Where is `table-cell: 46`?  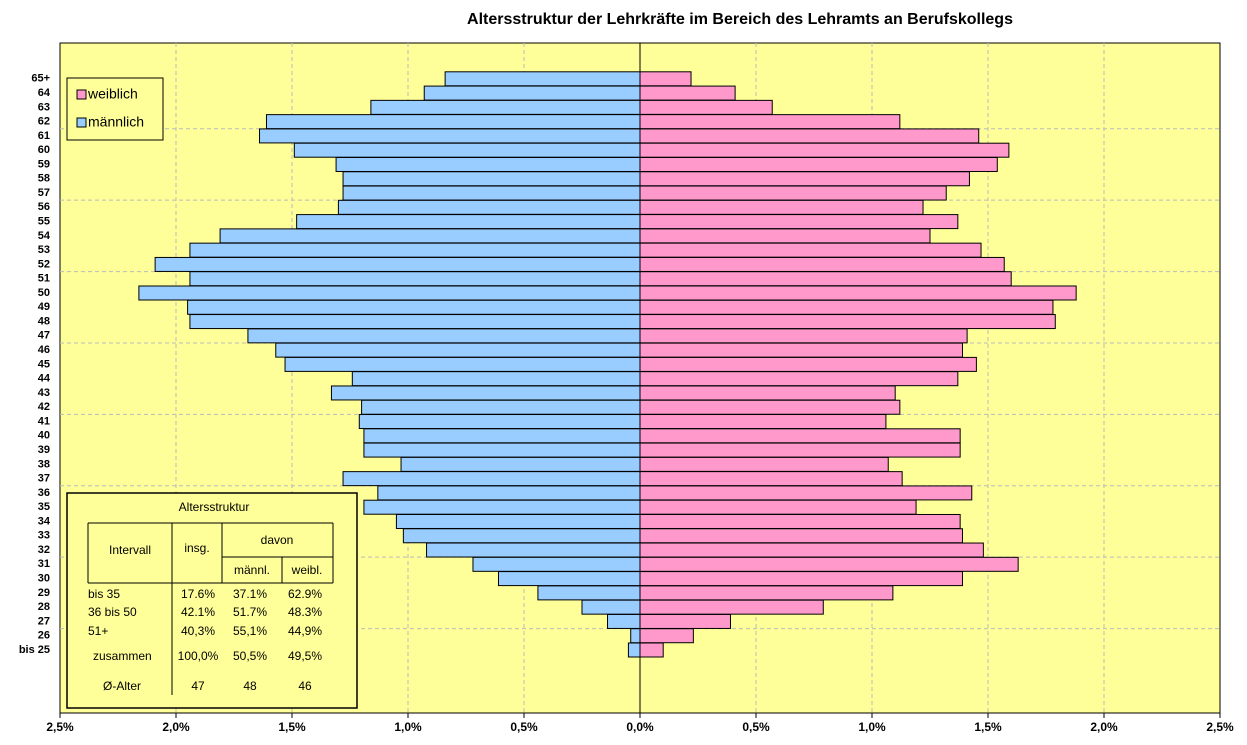 table-cell: 46 is located at coordinates (305, 686).